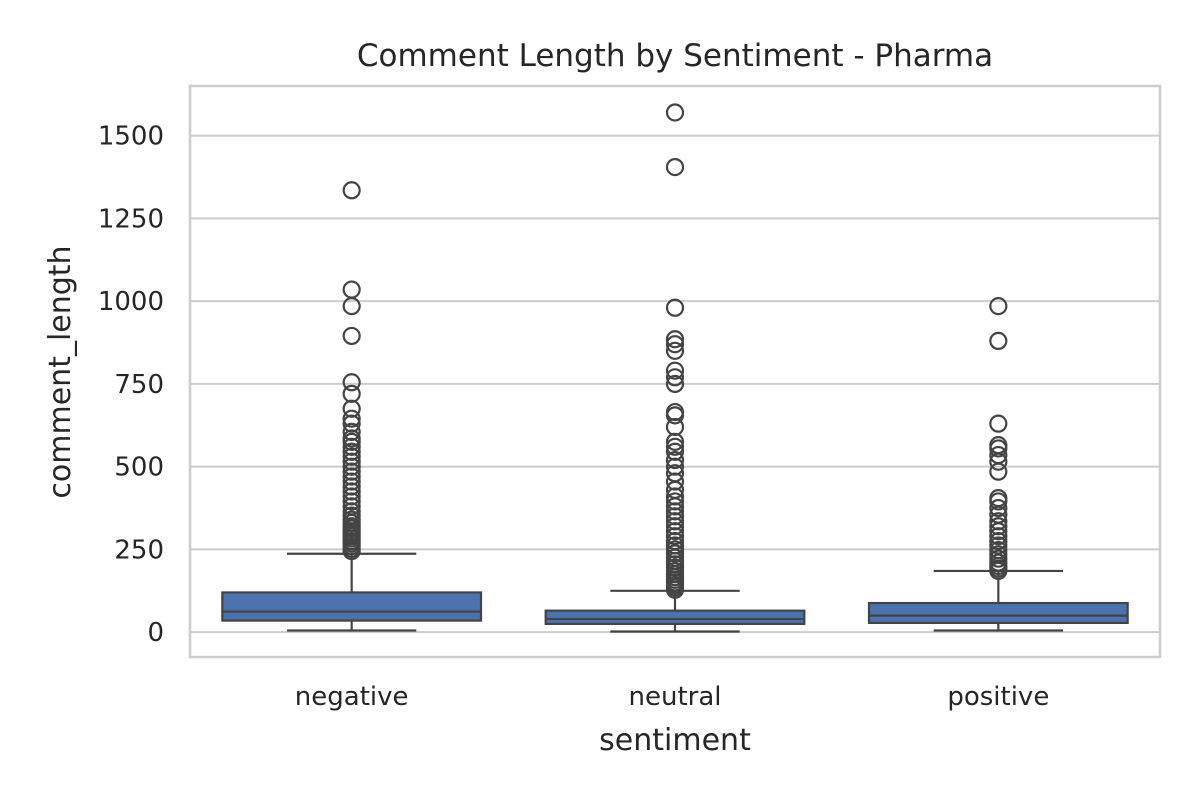 The width and height of the screenshot is (1200, 800). What do you see at coordinates (131, 219) in the screenshot?
I see `y-tick-label: 1250` at bounding box center [131, 219].